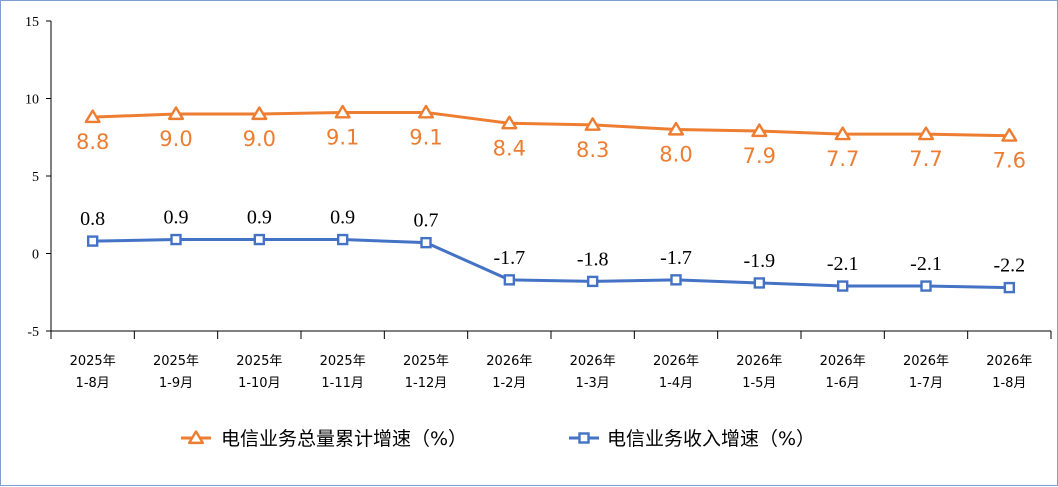 The width and height of the screenshot is (1058, 487). I want to click on x-tick-label: 2025年 1-10月, so click(259, 372).